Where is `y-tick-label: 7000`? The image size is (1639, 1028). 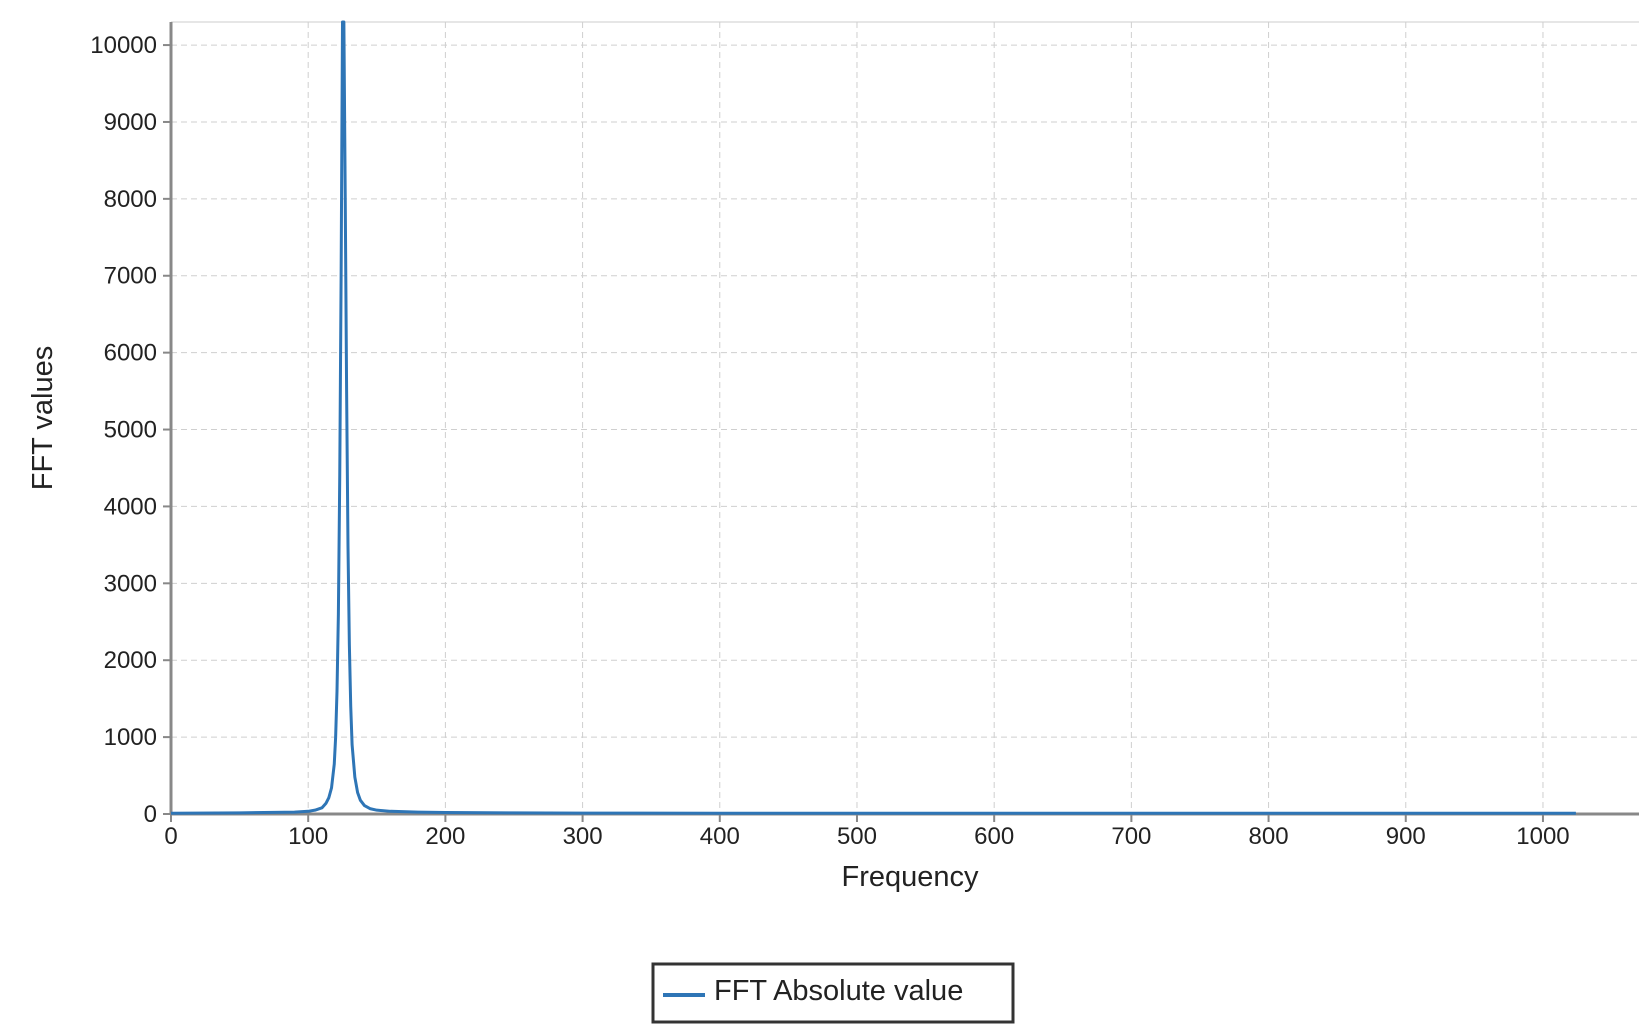 y-tick-label: 7000 is located at coordinates (130, 276).